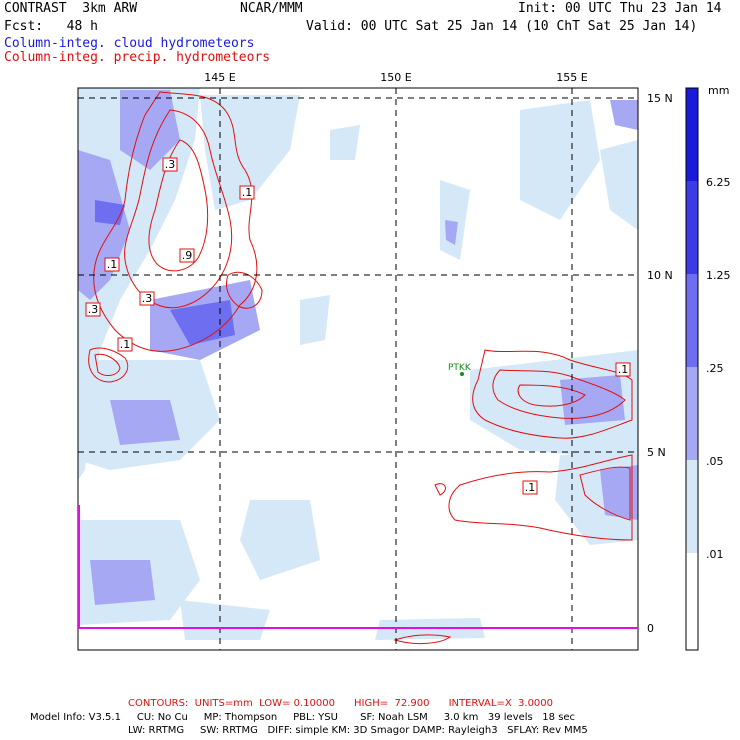 Image resolution: width=740 pixels, height=740 pixels. Describe the element at coordinates (718, 275) in the screenshot. I see `colorbar-level: 1.25` at that location.